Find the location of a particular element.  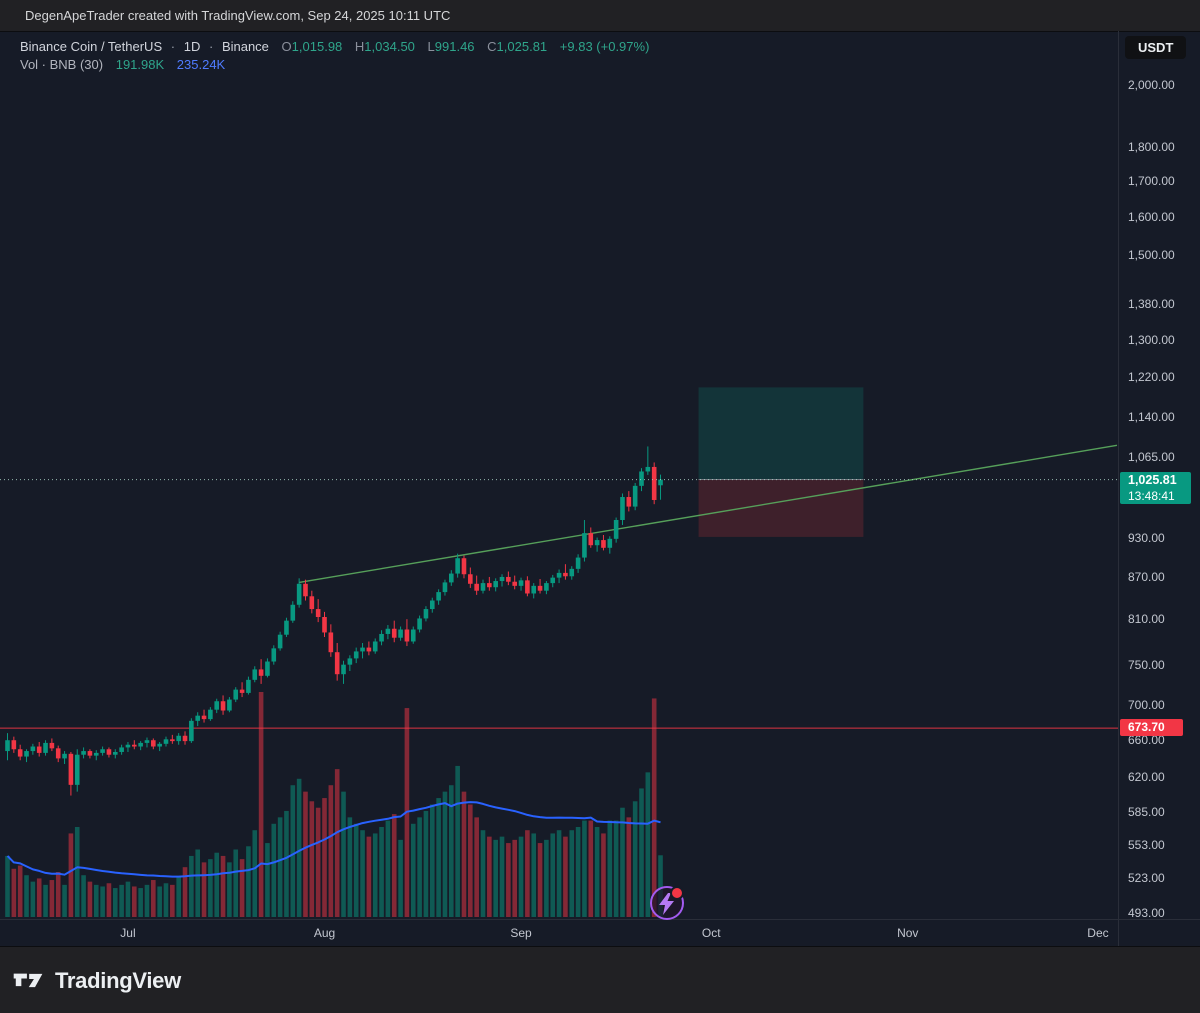

price-tick: 930.00 is located at coordinates (1146, 537).